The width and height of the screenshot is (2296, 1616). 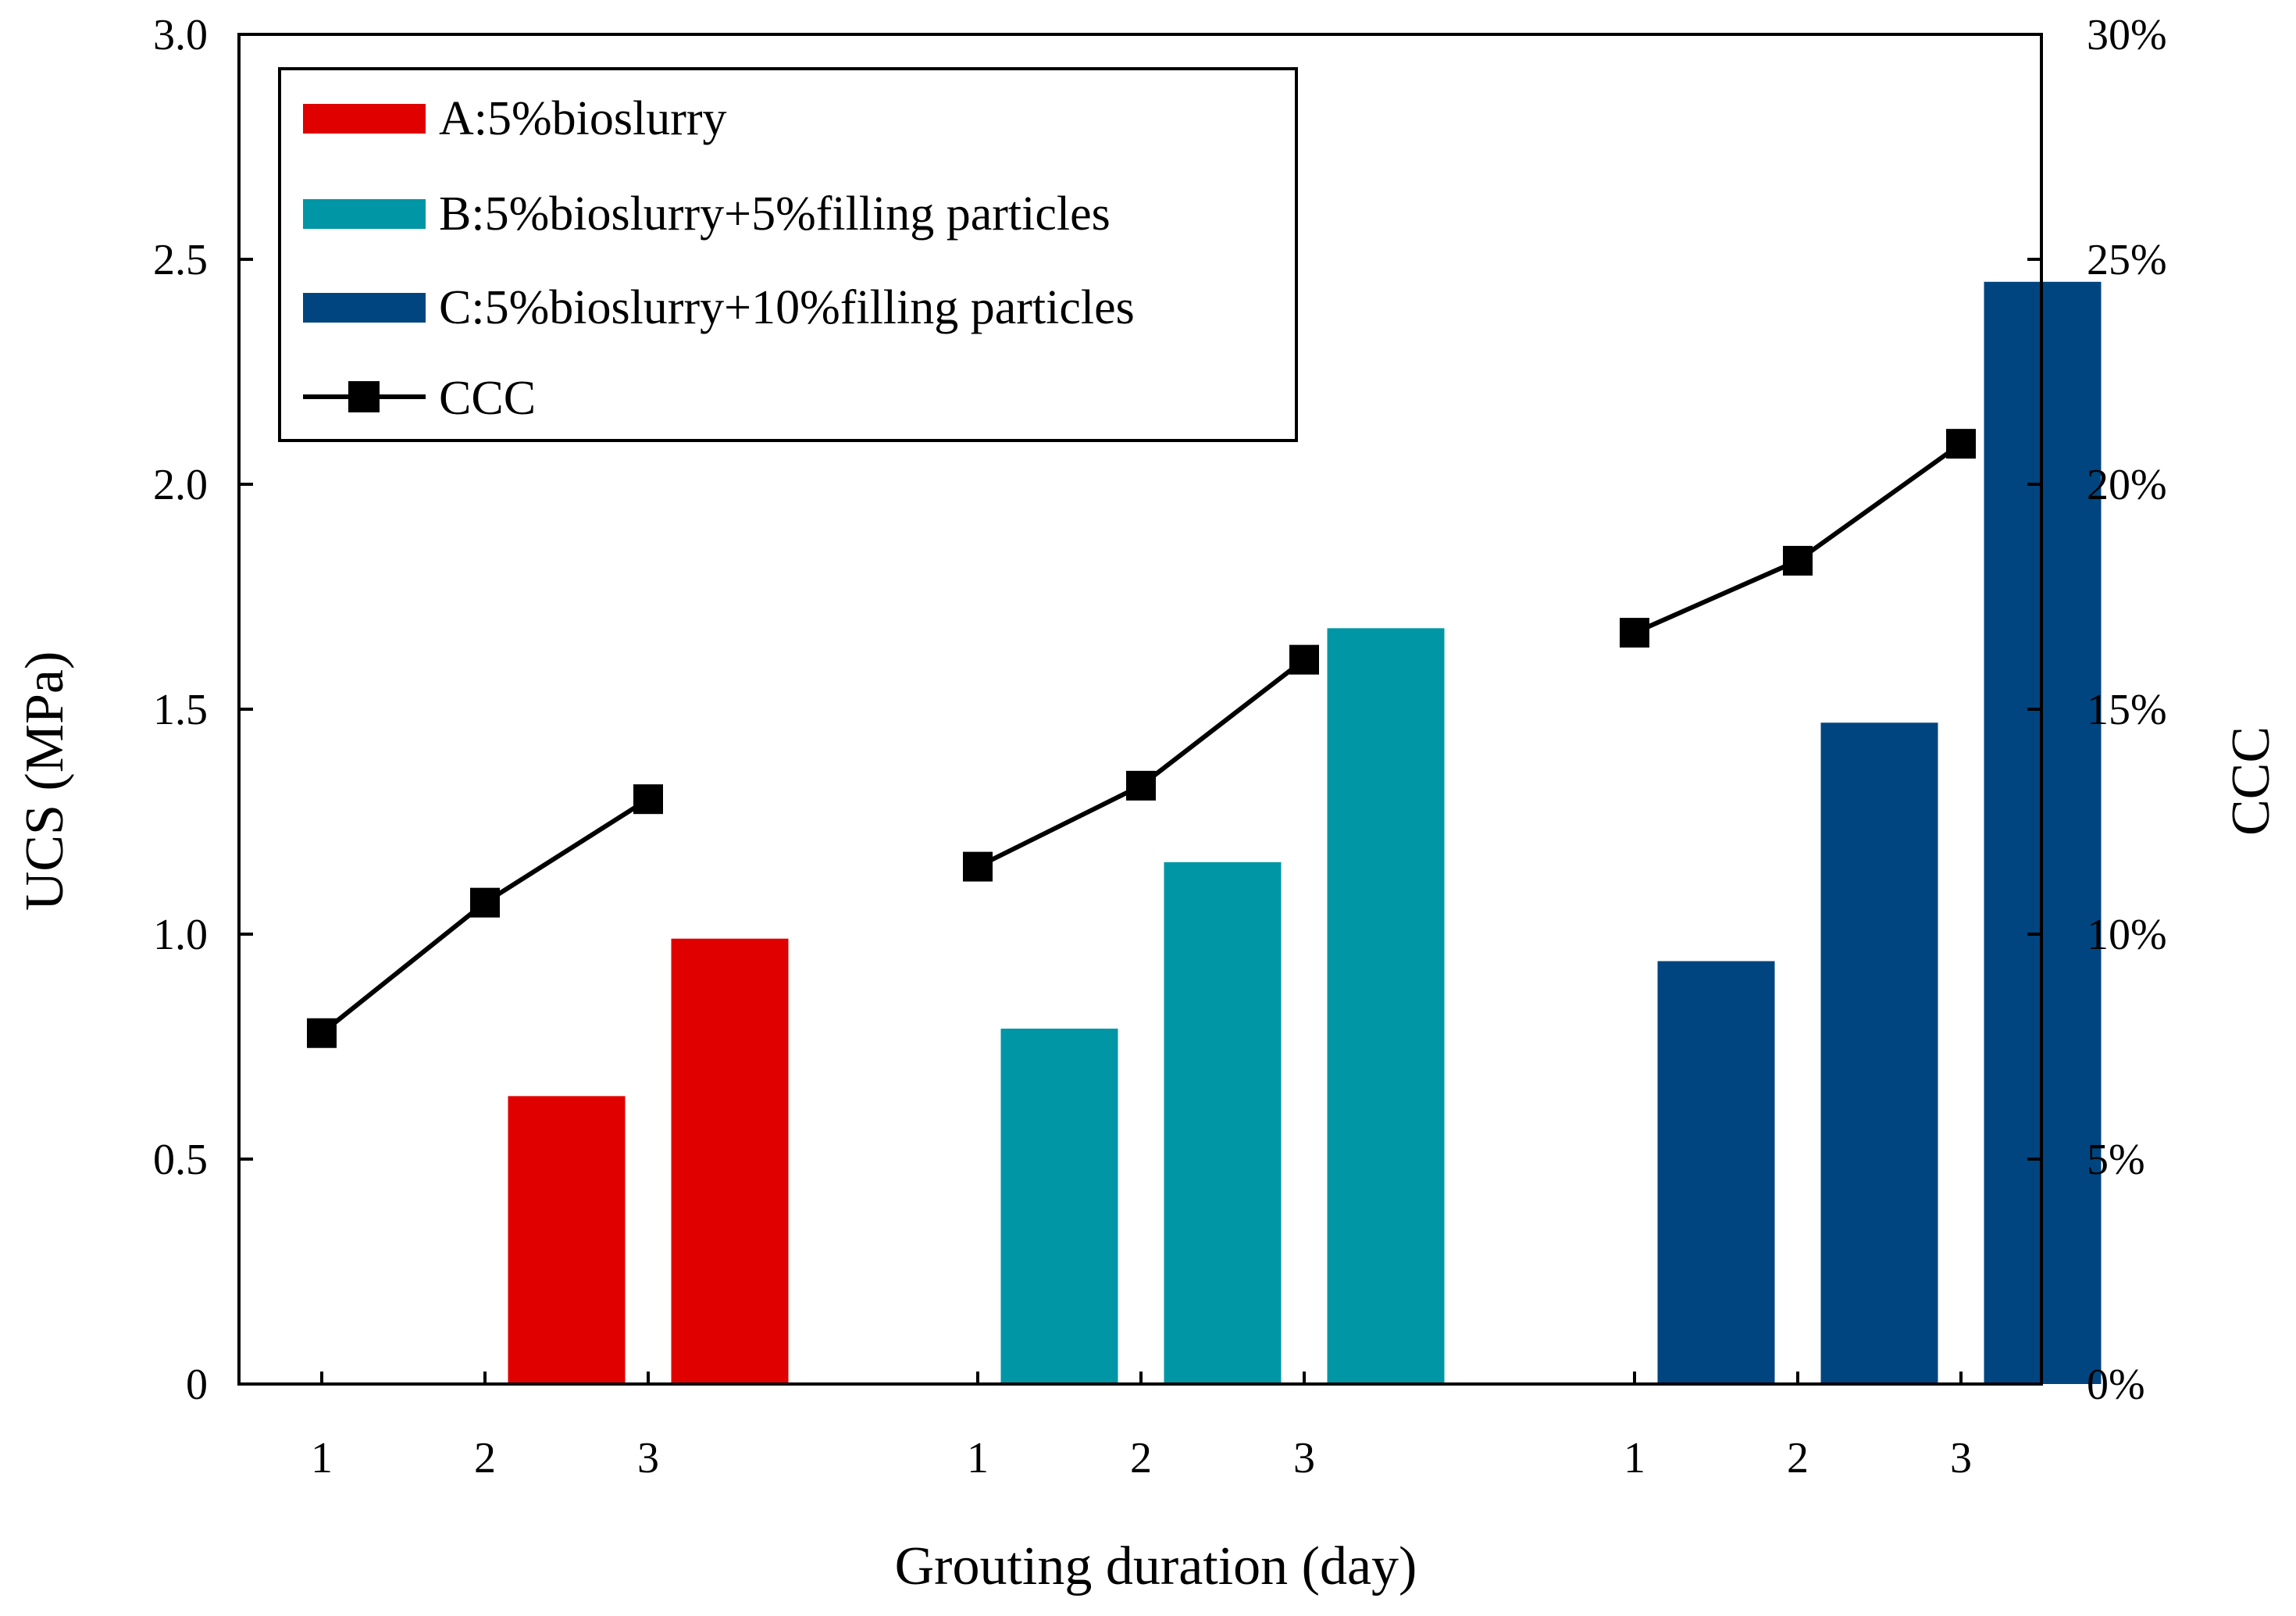 I want to click on y-tick-label: 2.5, so click(x=180, y=260).